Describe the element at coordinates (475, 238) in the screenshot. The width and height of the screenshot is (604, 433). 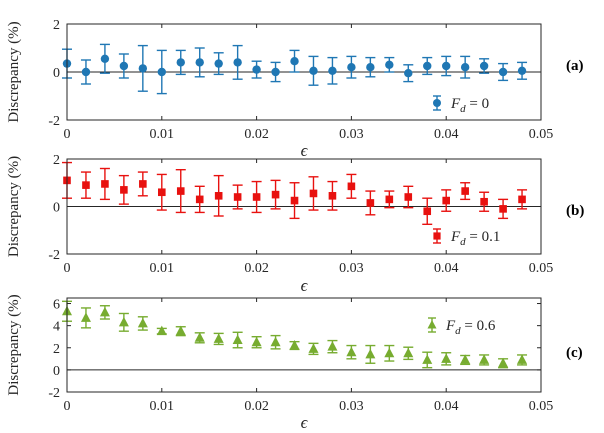
I see `legend-label: Fd = 0.1` at that location.